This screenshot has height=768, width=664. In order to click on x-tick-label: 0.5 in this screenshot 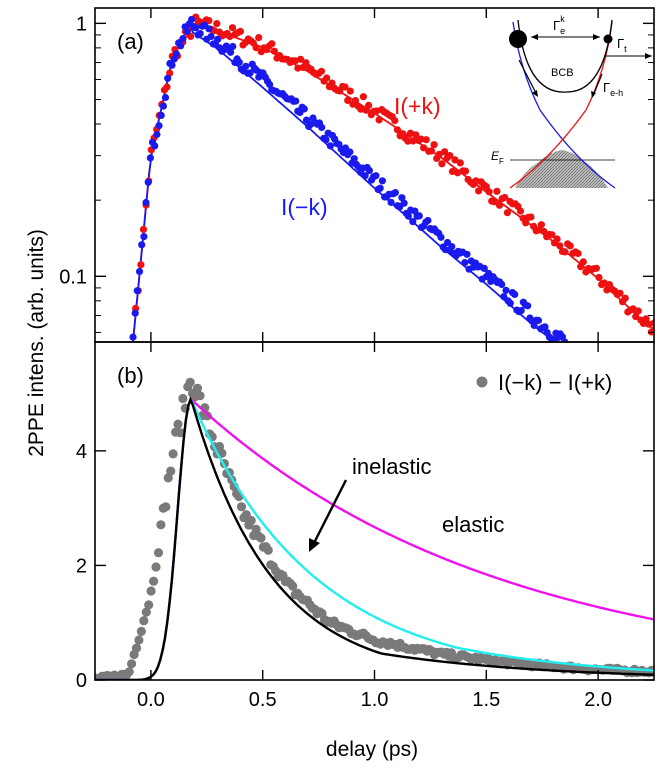, I will do `click(263, 700)`.